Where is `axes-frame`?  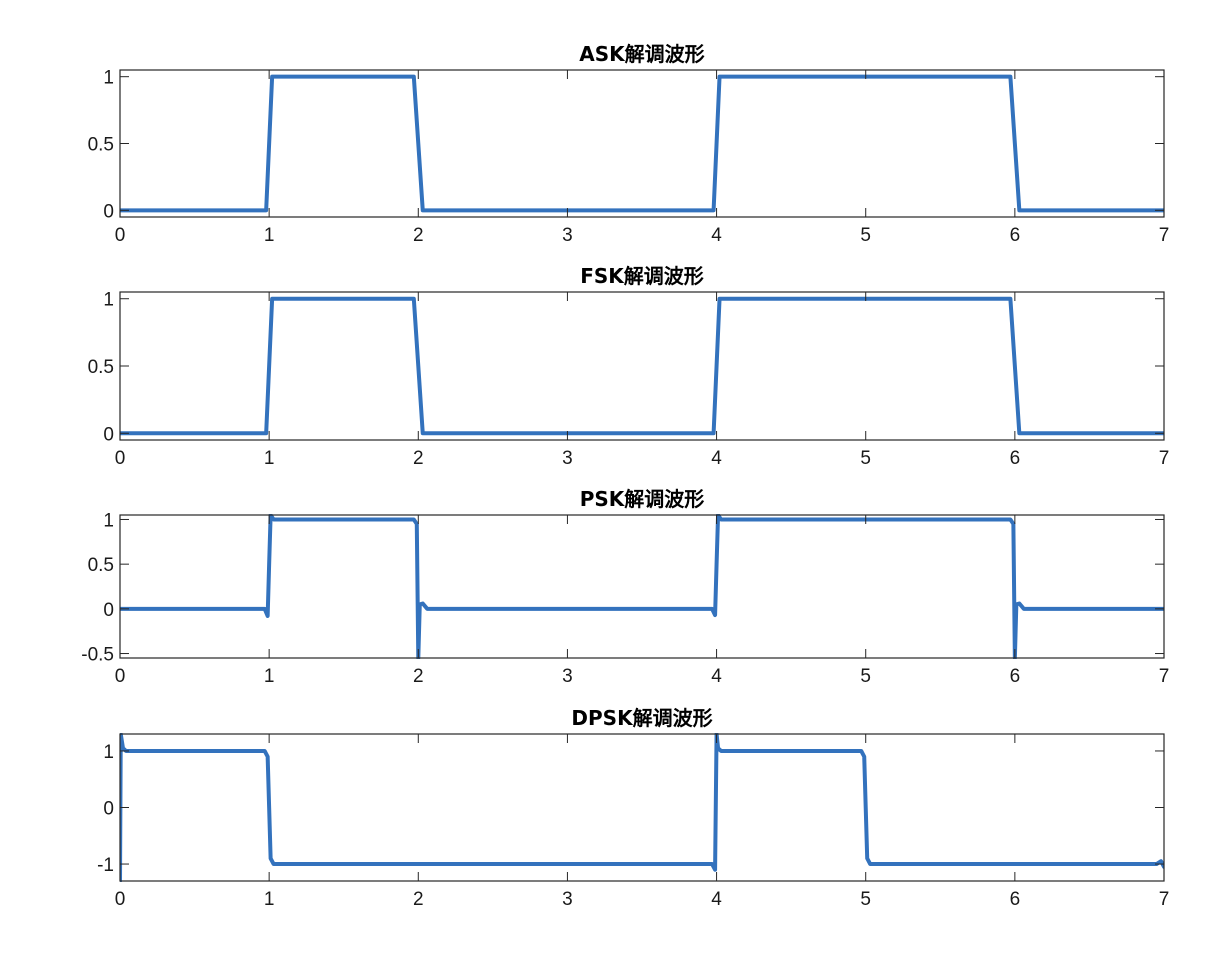
axes-frame is located at coordinates (642, 586).